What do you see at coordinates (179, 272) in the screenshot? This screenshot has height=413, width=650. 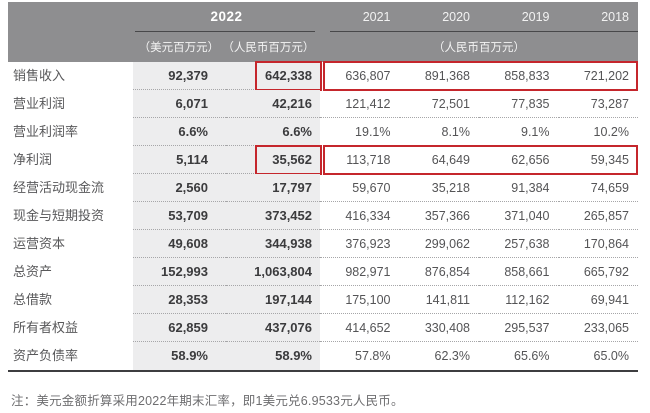 I see `cell-usd-2022: 152,993` at bounding box center [179, 272].